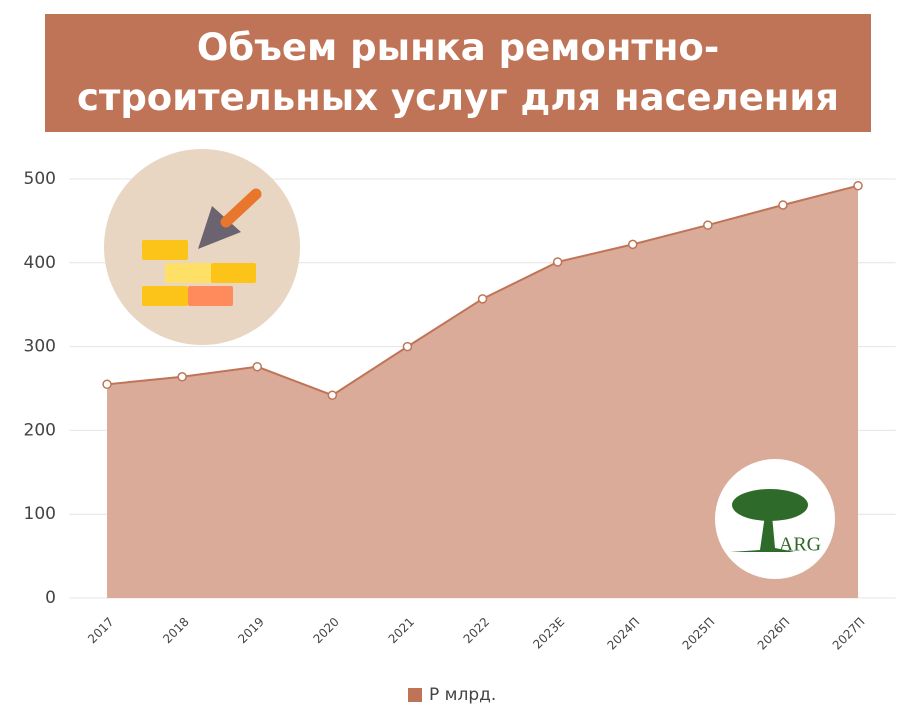 The image size is (912, 720). I want to click on legend-swatch, so click(415, 695).